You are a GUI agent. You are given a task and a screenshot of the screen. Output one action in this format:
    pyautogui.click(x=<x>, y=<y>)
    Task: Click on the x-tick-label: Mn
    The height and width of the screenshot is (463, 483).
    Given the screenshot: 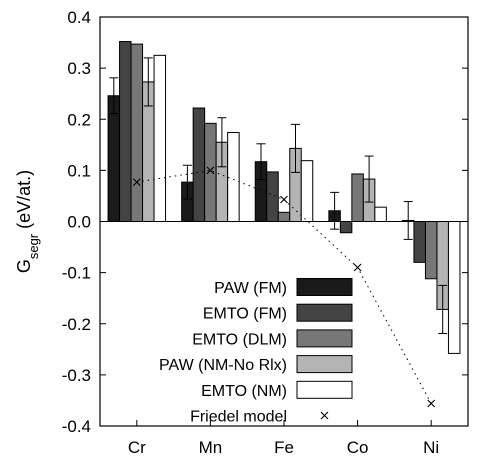 What is the action you would take?
    pyautogui.click(x=211, y=447)
    